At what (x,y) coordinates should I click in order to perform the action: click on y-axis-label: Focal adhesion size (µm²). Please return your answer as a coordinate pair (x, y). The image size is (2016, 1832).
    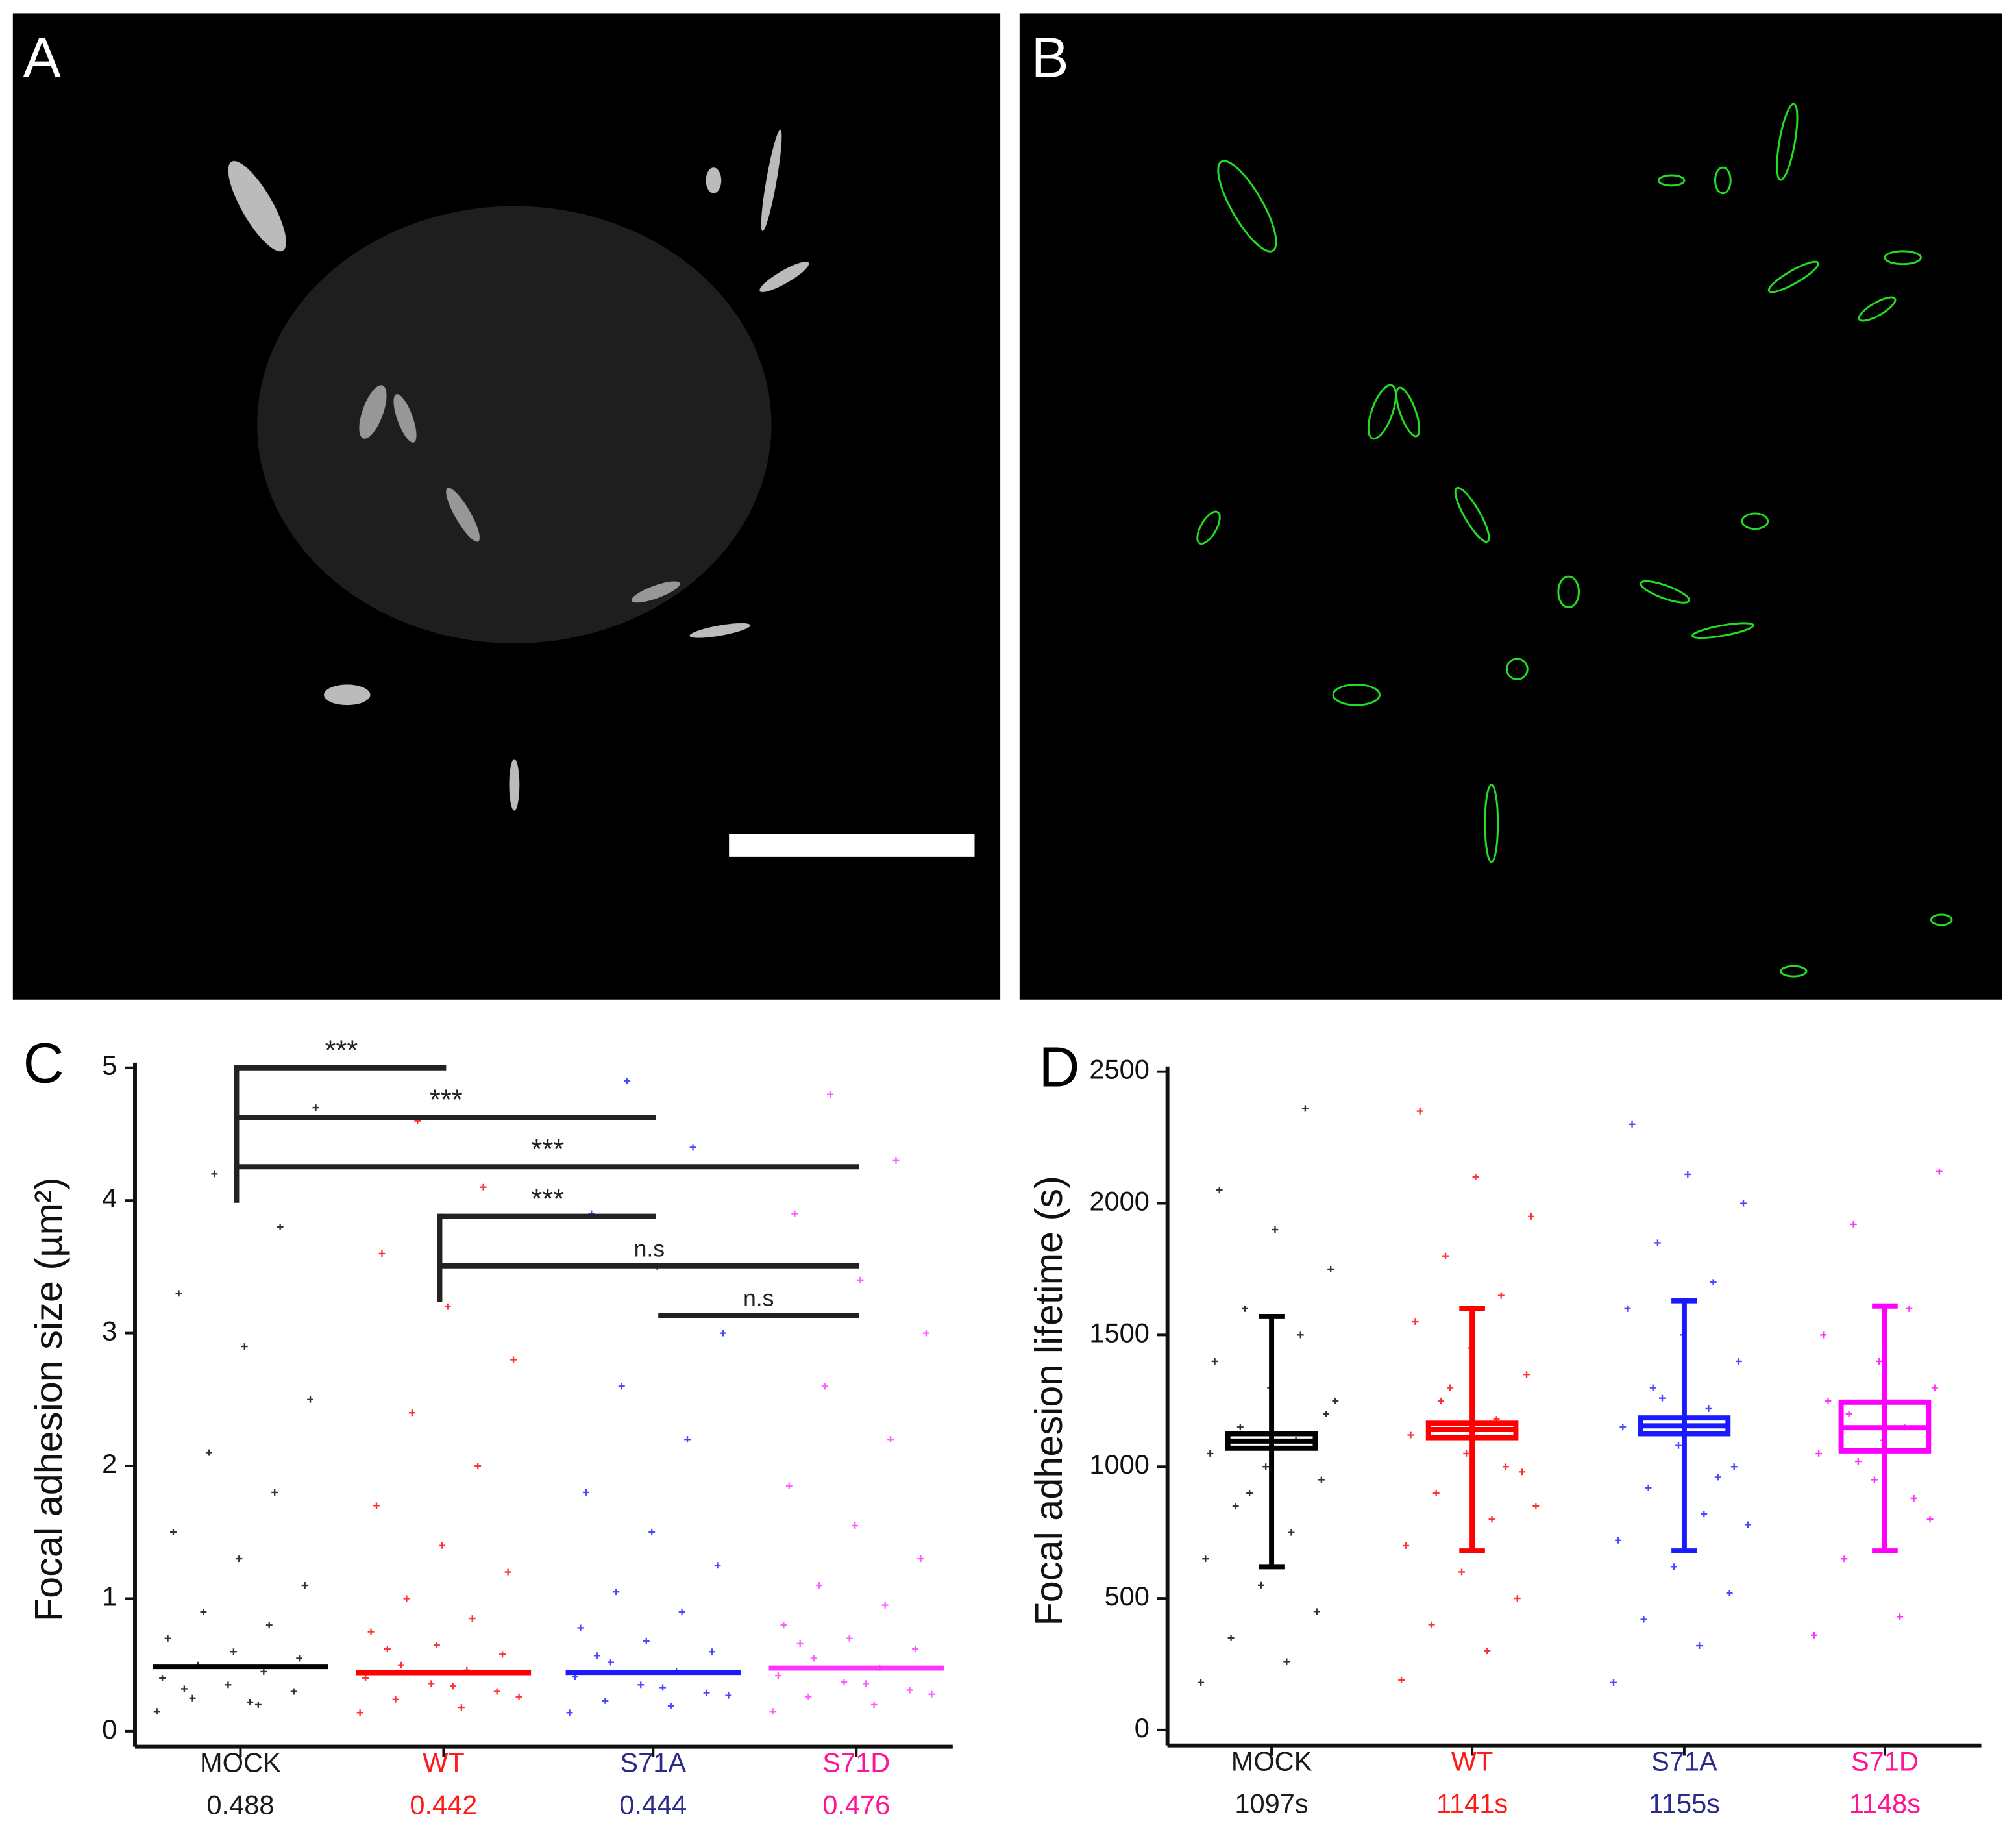
    Looking at the image, I should click on (48, 1400).